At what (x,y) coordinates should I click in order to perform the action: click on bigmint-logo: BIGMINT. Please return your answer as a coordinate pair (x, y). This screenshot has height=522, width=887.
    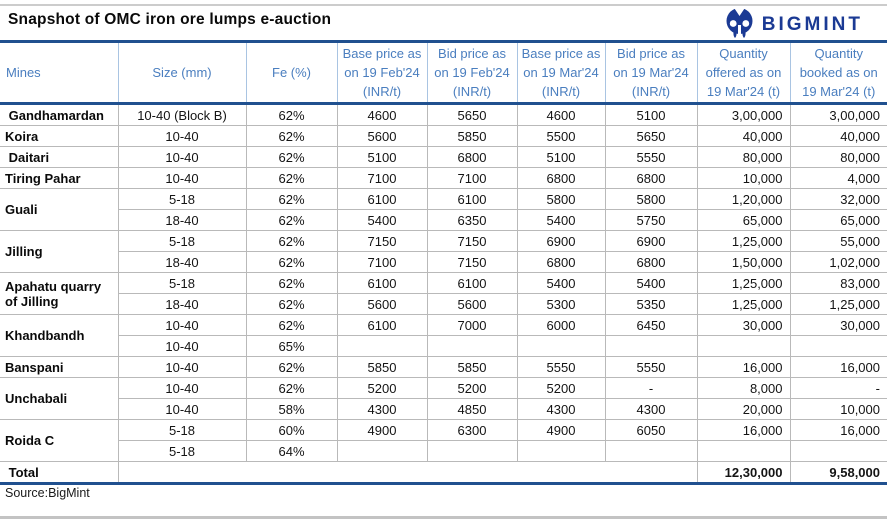
    Looking at the image, I should click on (793, 24).